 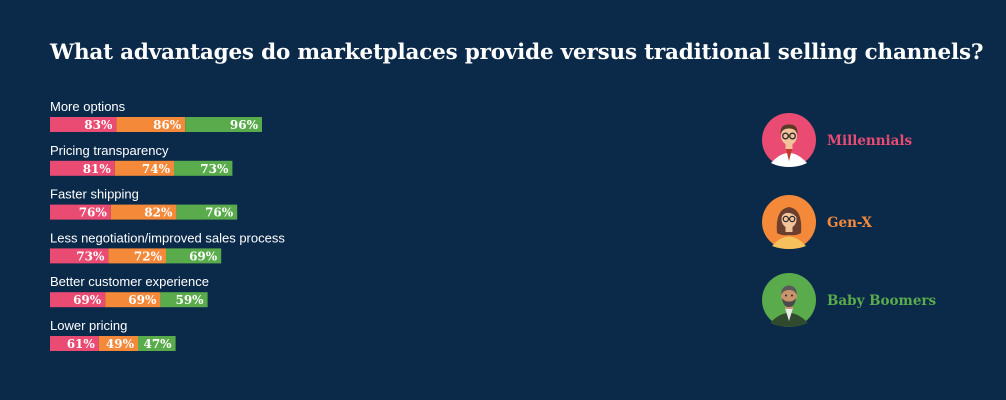 I want to click on category-label: Faster shipping, so click(x=94, y=194).